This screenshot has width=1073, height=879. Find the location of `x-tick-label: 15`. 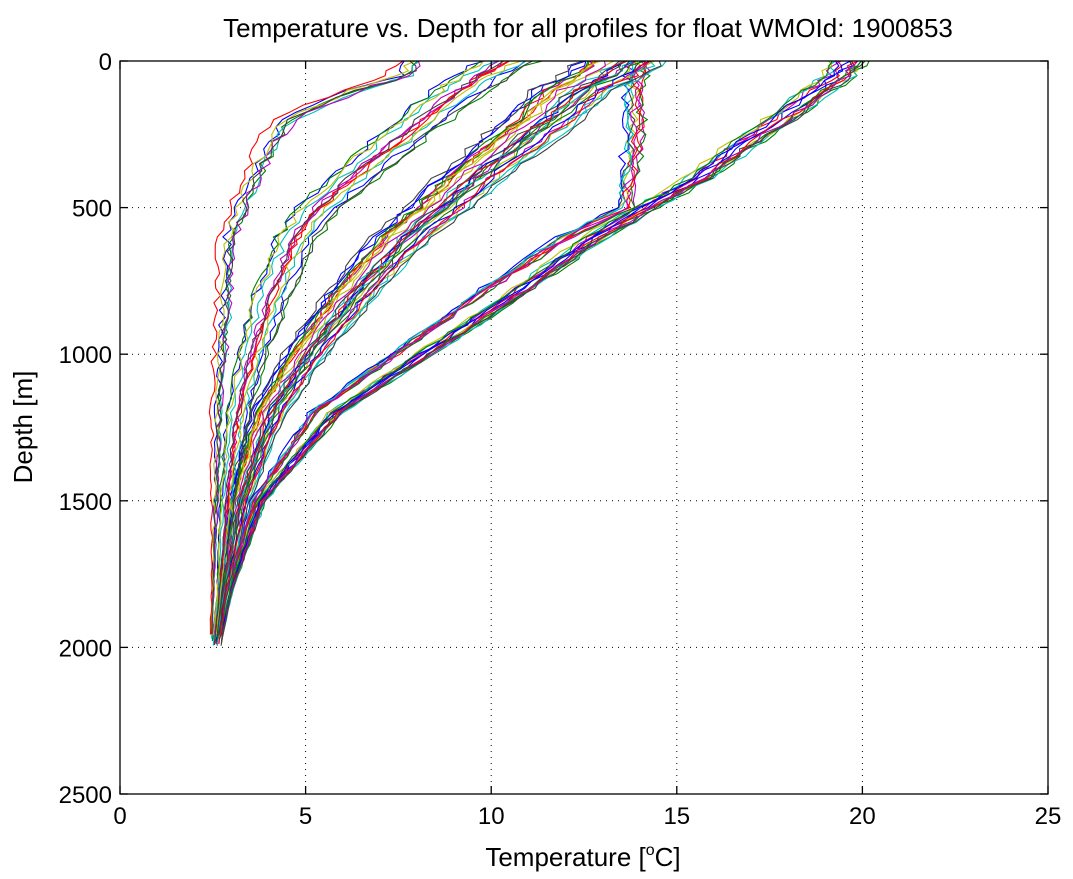

x-tick-label: 15 is located at coordinates (676, 816).